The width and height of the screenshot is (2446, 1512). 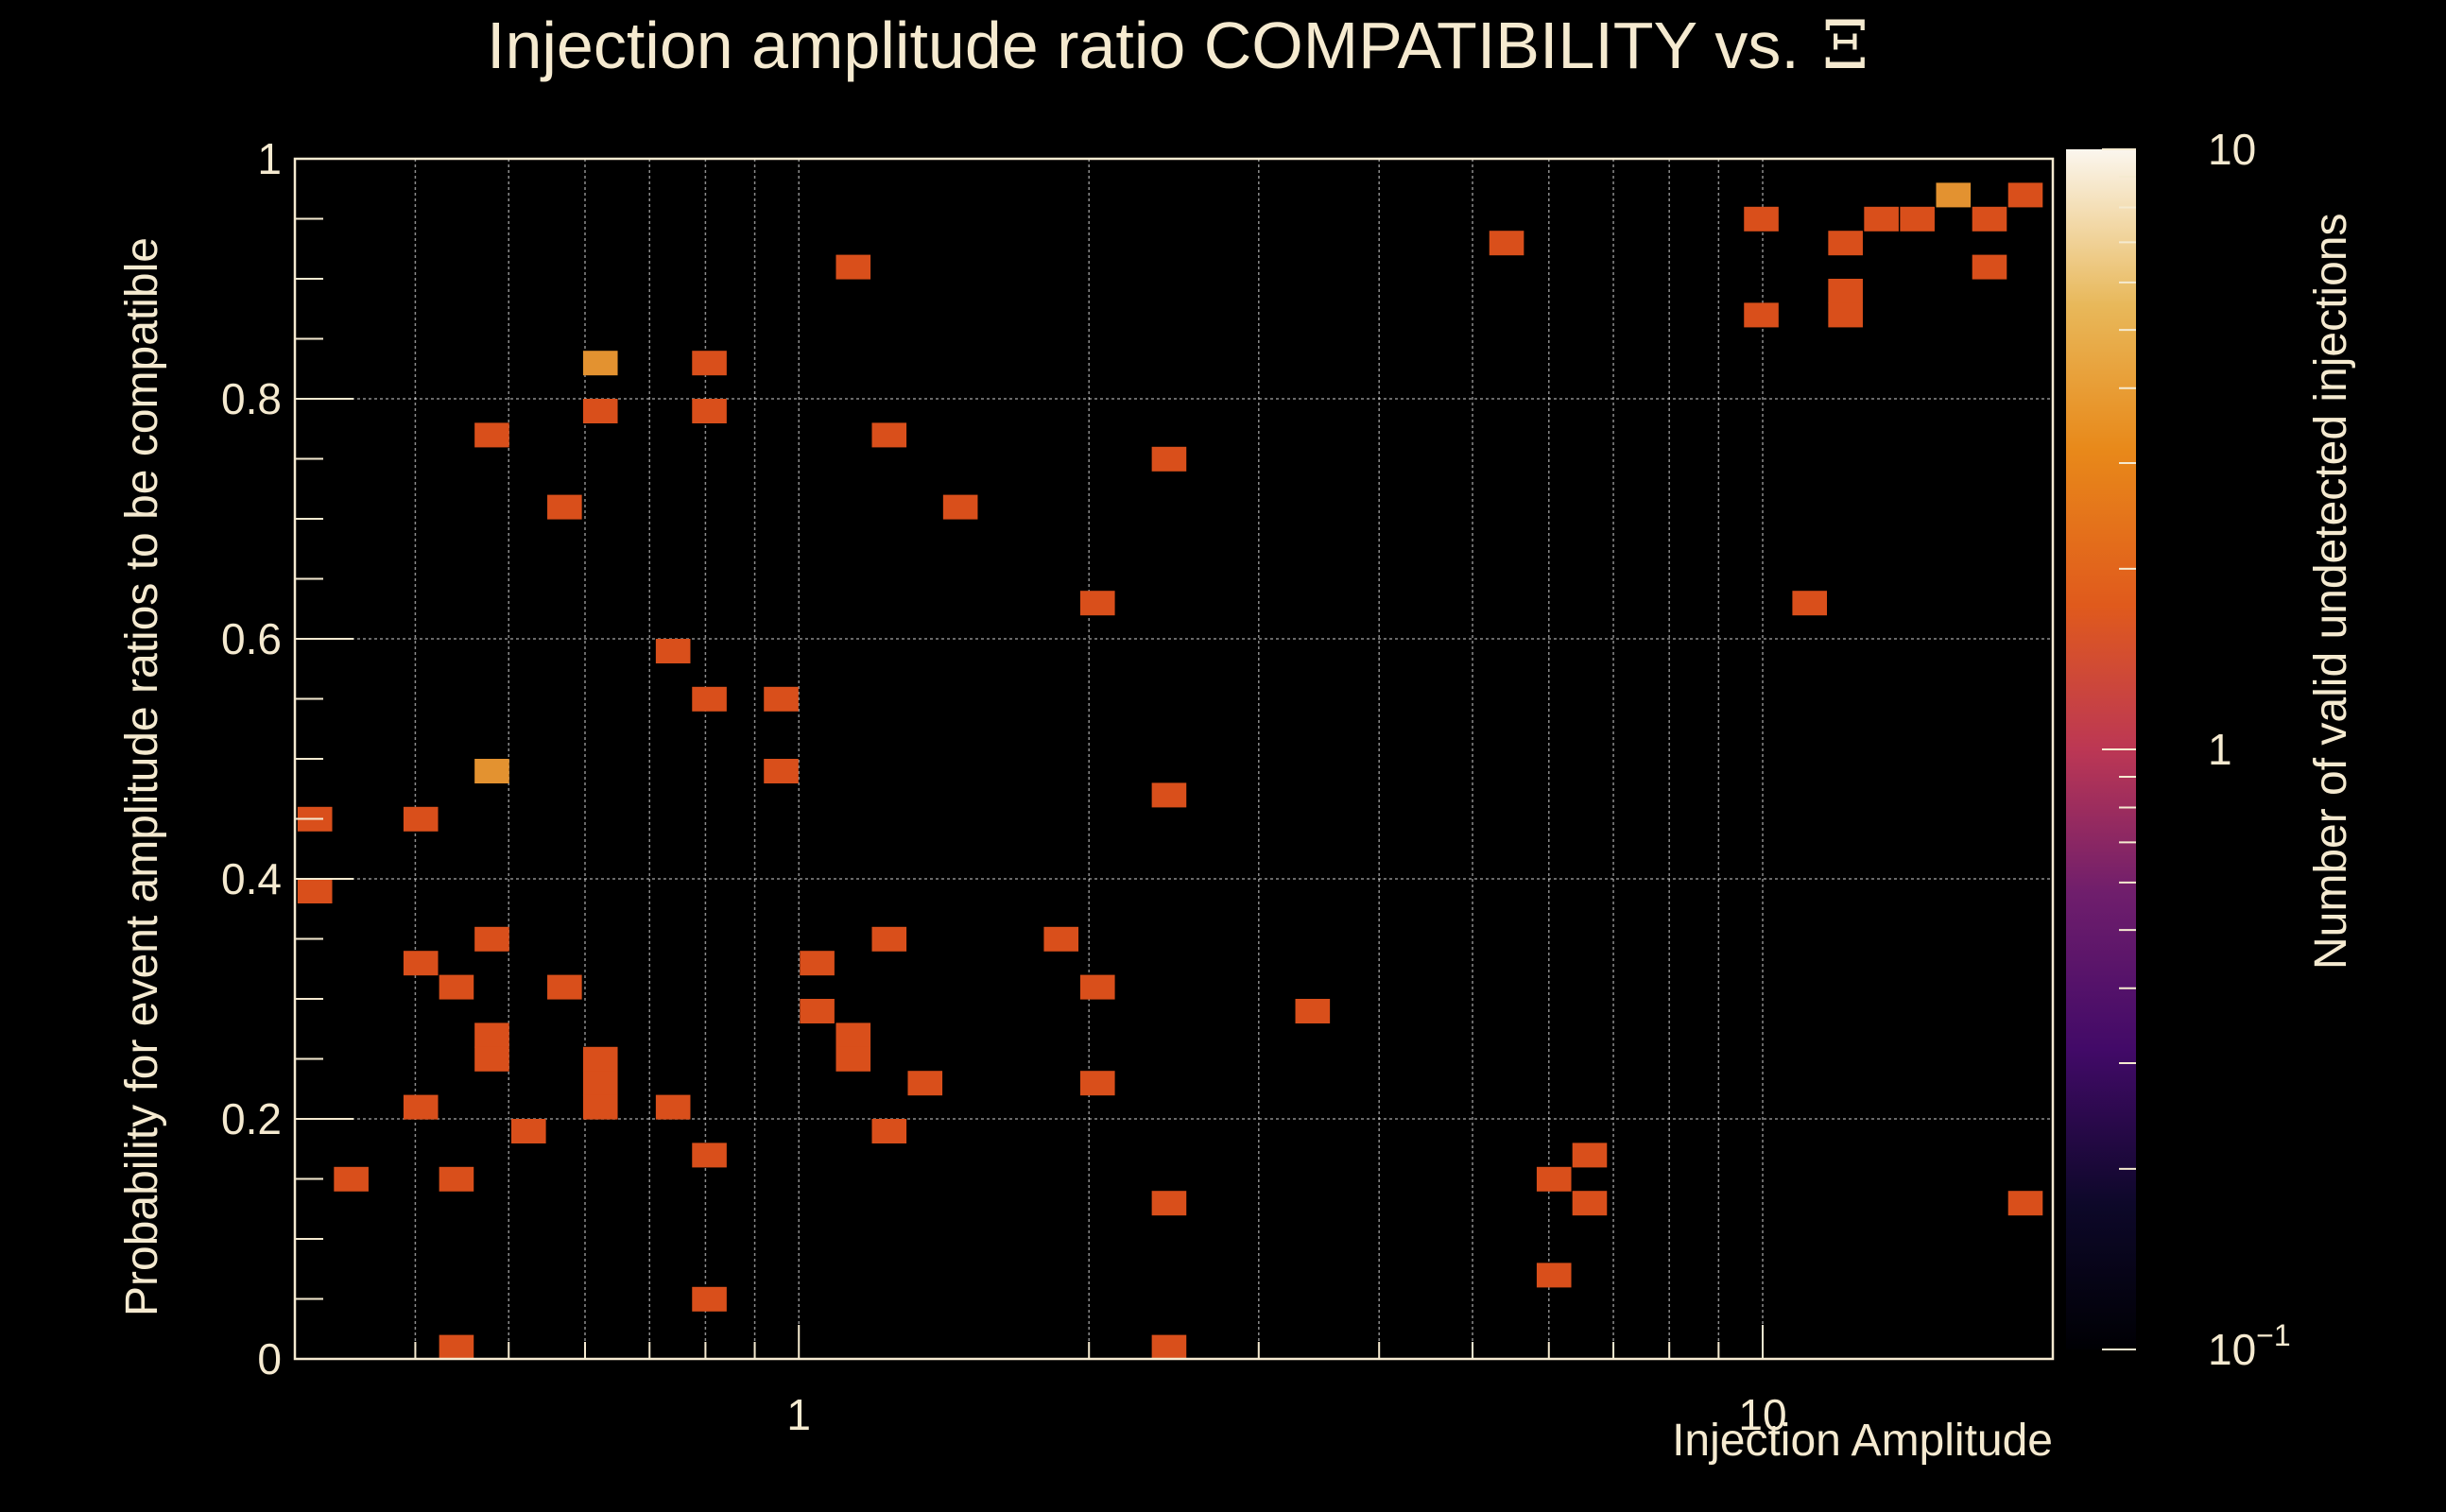 I want to click on x-tick-label: 10, so click(x=1762, y=1414).